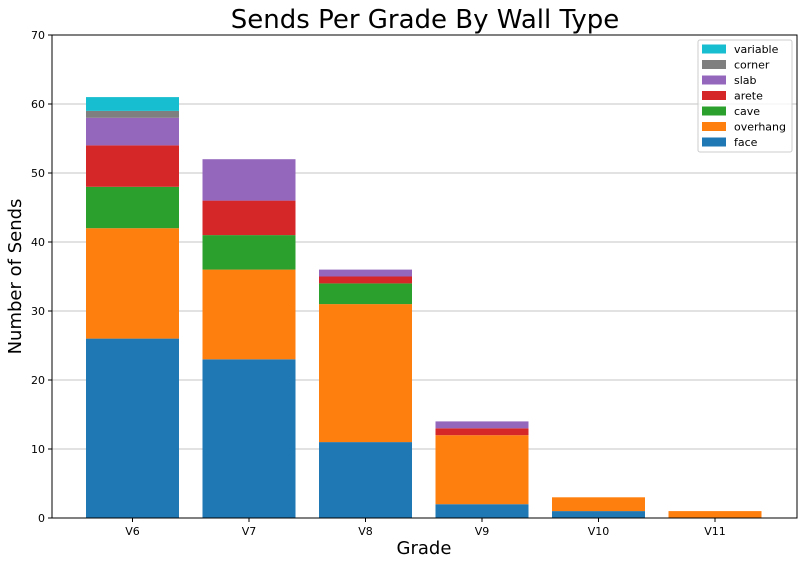  I want to click on legend-swatch-variable, so click(714, 49).